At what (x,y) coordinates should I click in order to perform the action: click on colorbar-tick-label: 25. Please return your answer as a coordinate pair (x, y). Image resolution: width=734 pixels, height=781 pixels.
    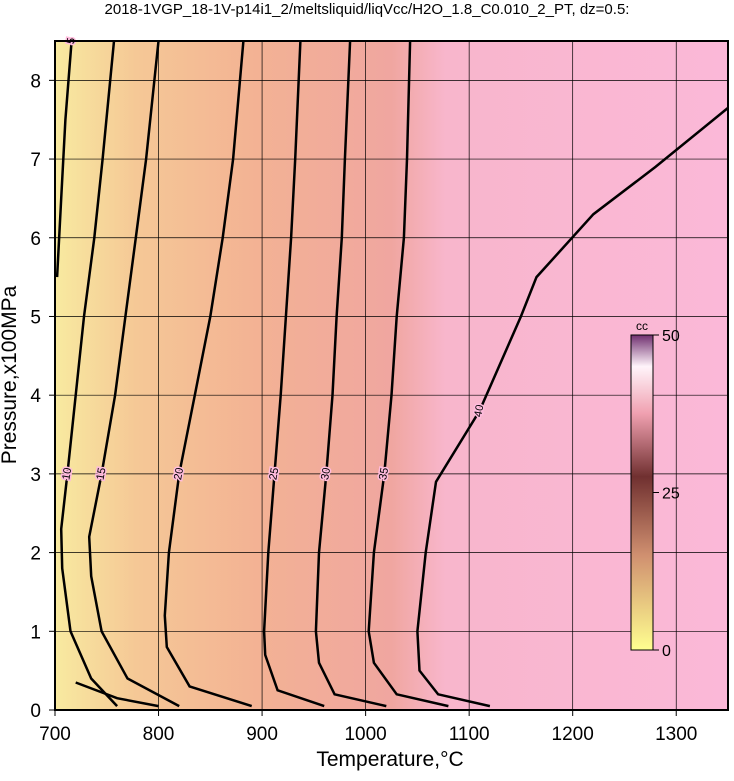
    Looking at the image, I should click on (671, 494).